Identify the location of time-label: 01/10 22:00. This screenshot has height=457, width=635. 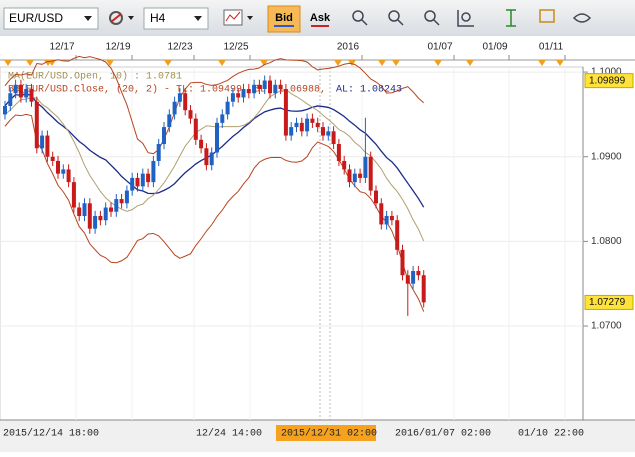
(551, 434).